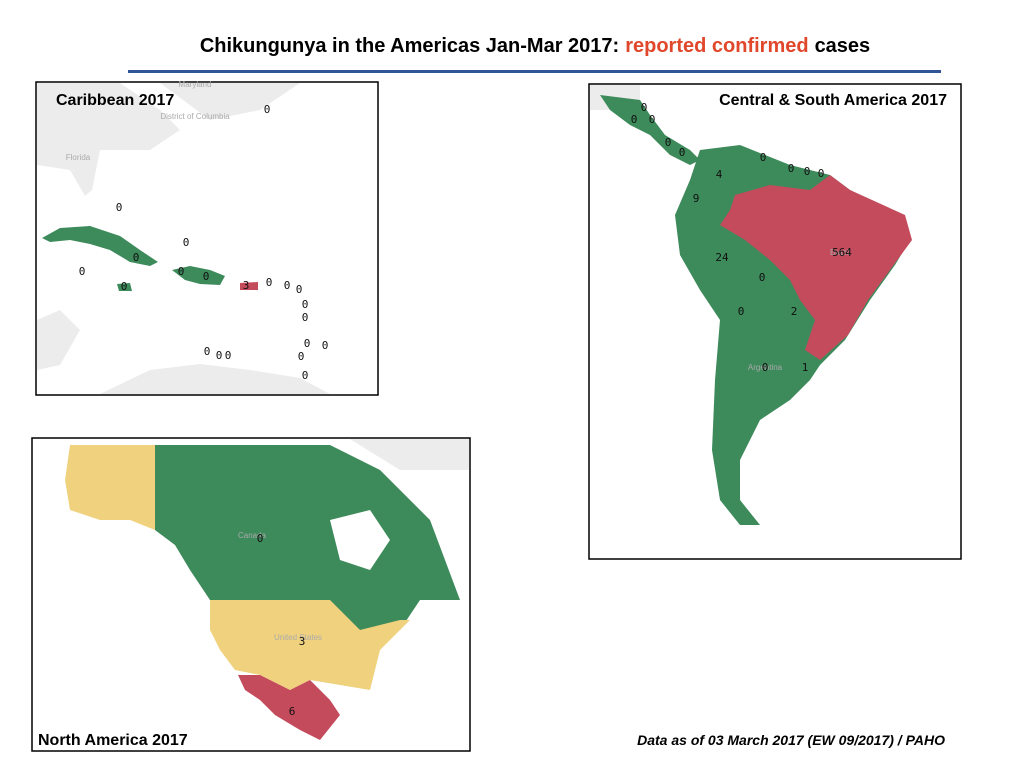  What do you see at coordinates (195, 84) in the screenshot?
I see `place-name: Maryland` at bounding box center [195, 84].